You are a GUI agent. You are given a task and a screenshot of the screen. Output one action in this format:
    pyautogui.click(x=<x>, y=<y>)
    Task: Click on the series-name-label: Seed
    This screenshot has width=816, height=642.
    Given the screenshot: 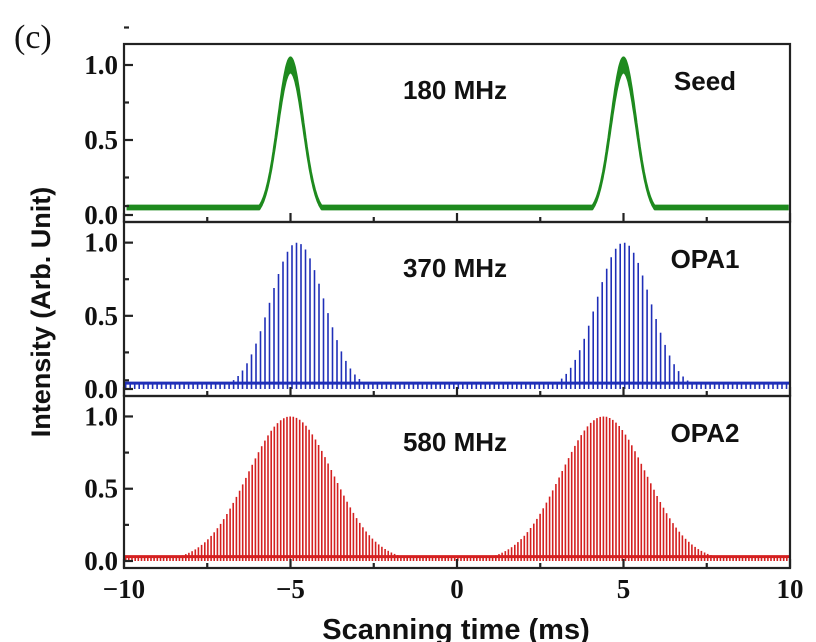 What is the action you would take?
    pyautogui.click(x=705, y=81)
    